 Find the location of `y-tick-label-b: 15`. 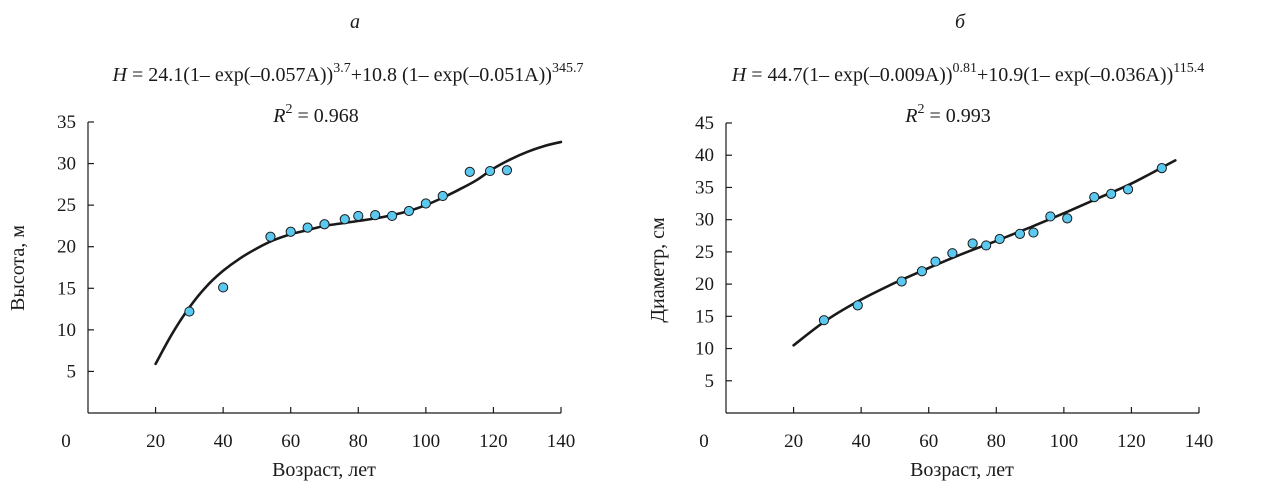

y-tick-label-b: 15 is located at coordinates (704, 316).